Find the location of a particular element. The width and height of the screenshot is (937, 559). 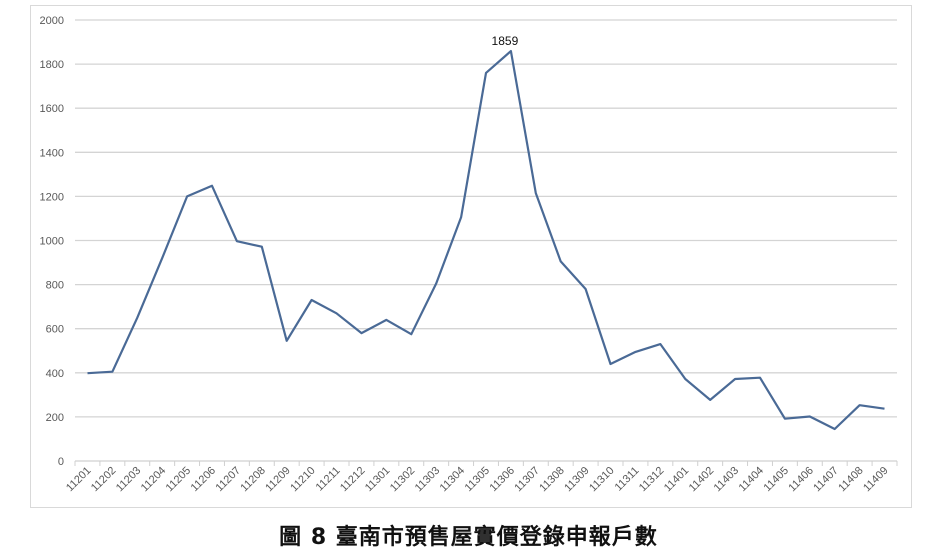

y-tick-label: 2000 is located at coordinates (52, 21).